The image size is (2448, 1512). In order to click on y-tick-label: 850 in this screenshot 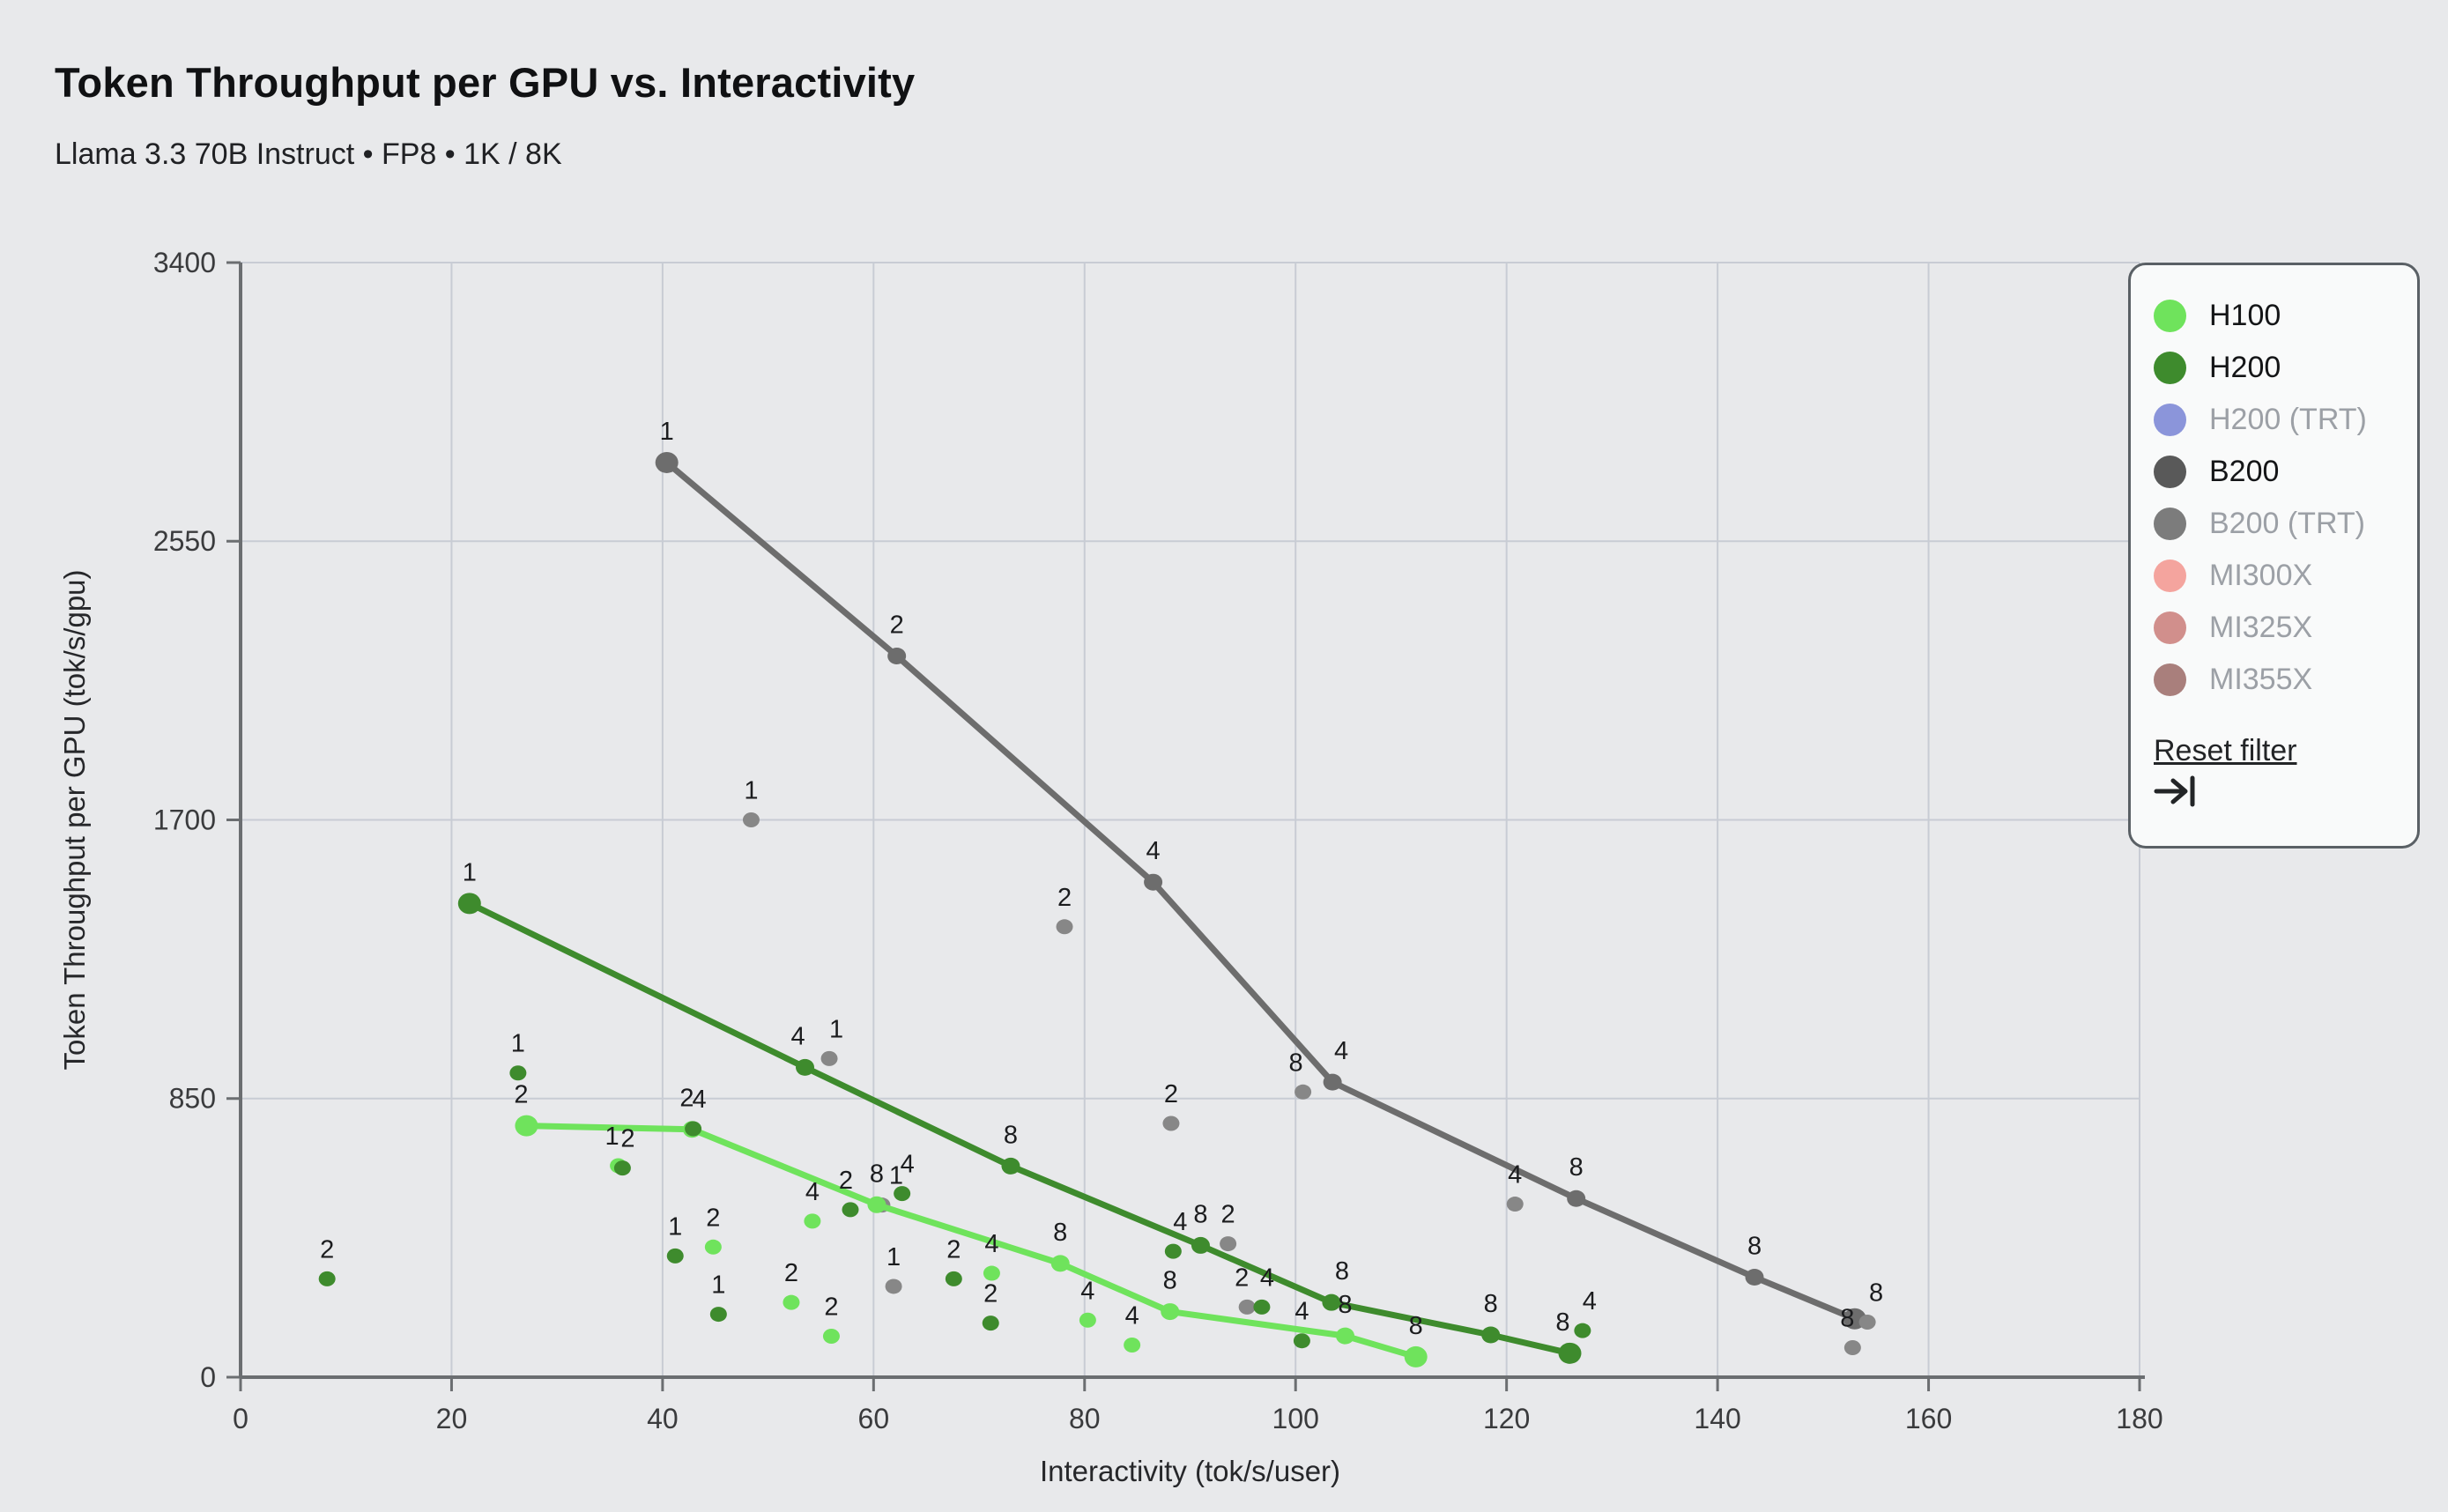, I will do `click(192, 1099)`.